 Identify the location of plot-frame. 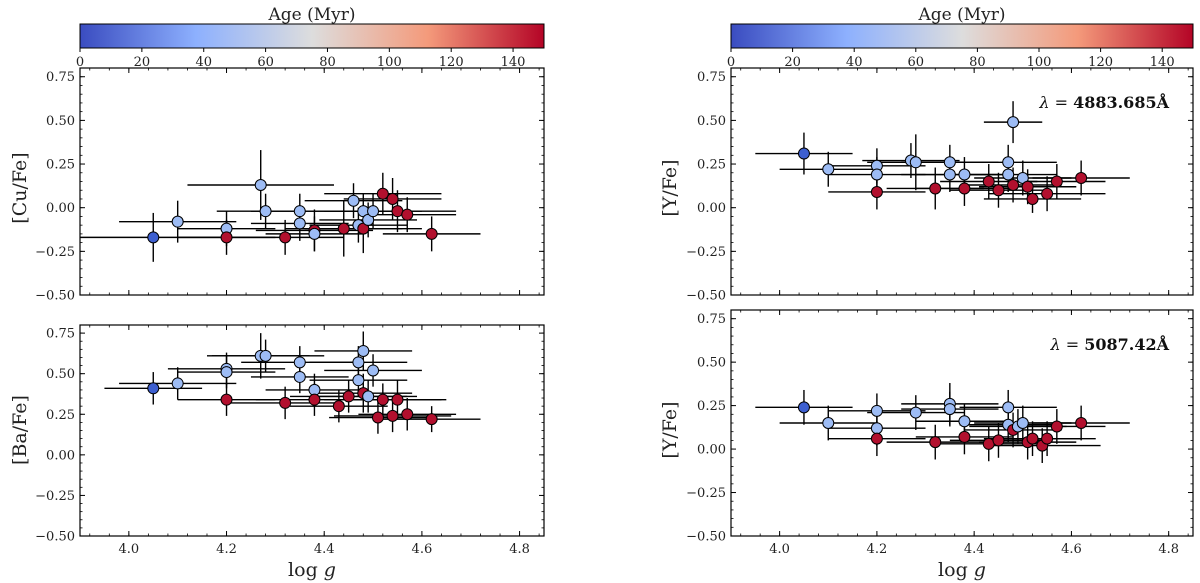
(312, 430).